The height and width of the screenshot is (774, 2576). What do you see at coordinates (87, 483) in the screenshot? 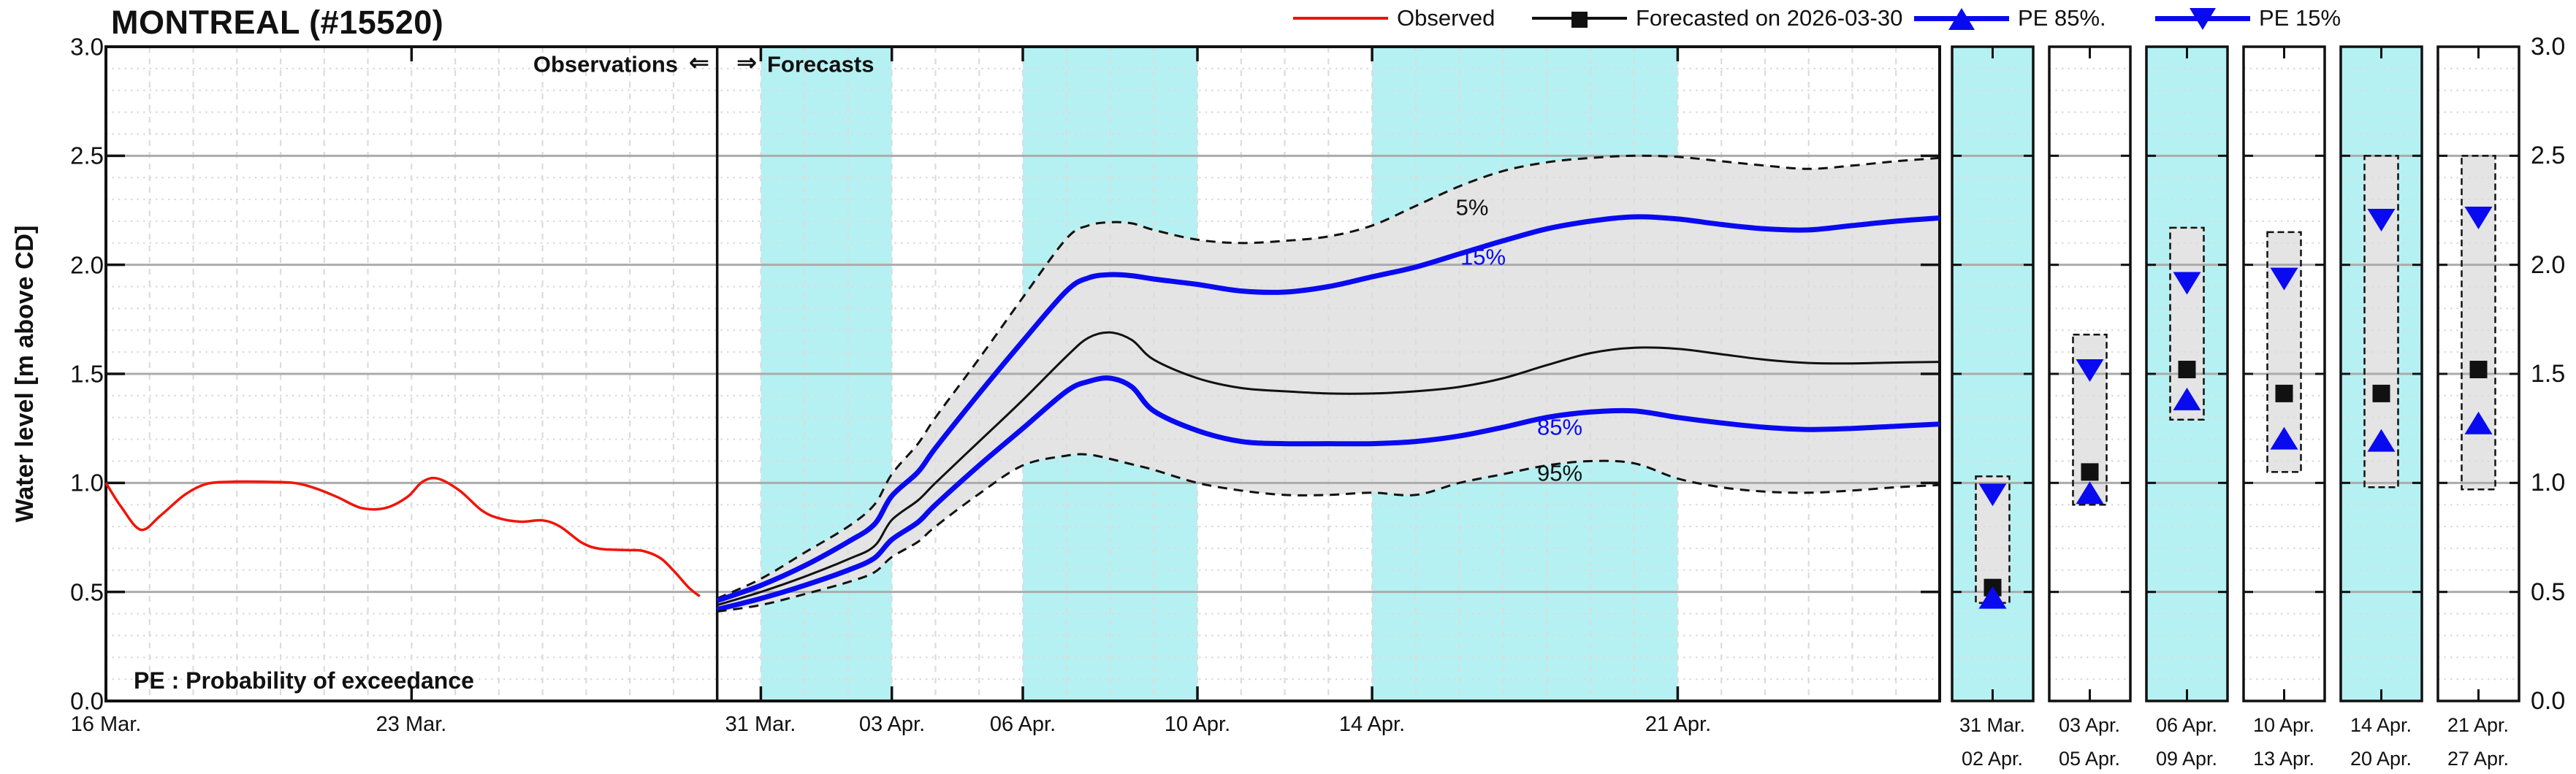
I see `y-tick-label: 1.0` at bounding box center [87, 483].